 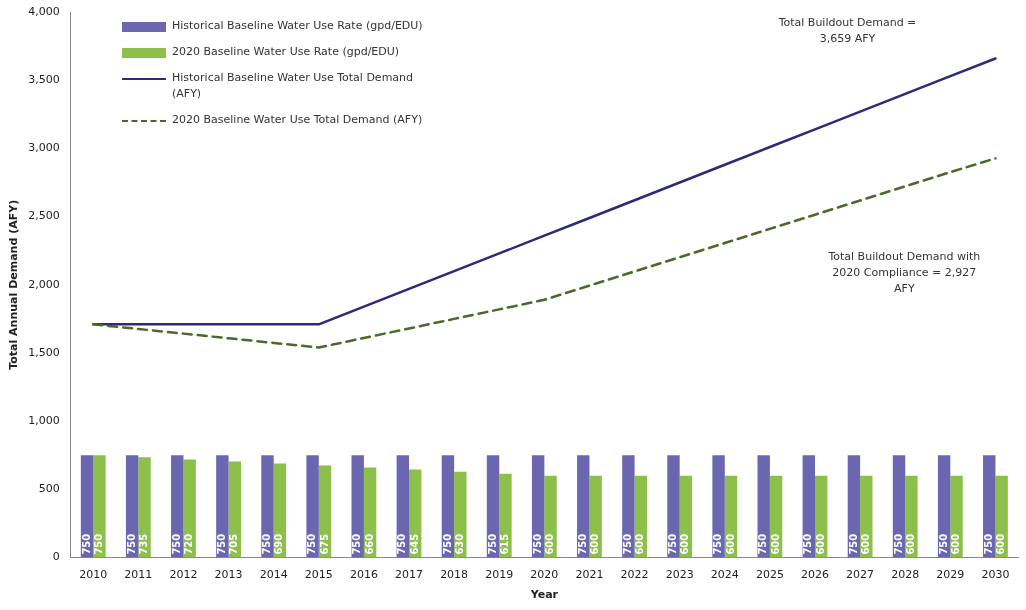 I want to click on x-tick-label: 2023, so click(x=679, y=575).